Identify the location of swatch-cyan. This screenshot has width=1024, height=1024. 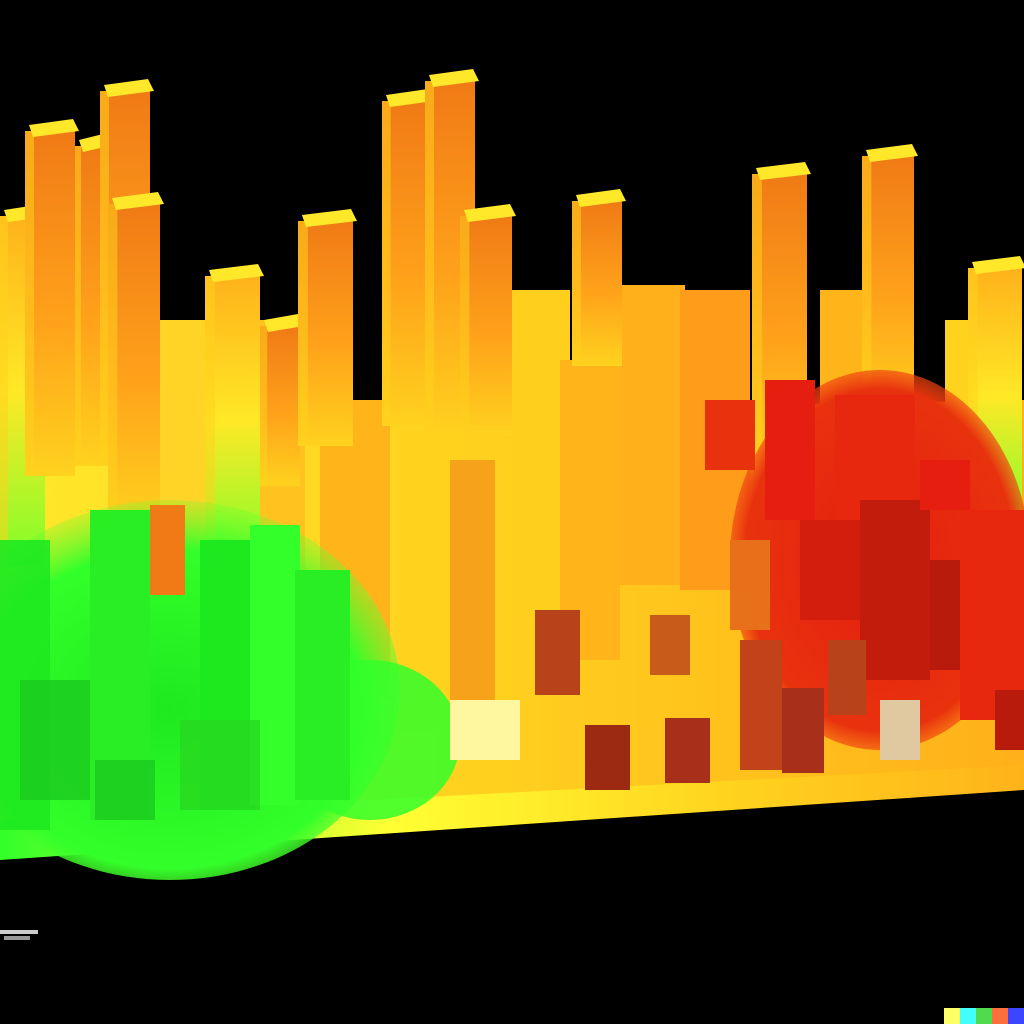
(968, 1016).